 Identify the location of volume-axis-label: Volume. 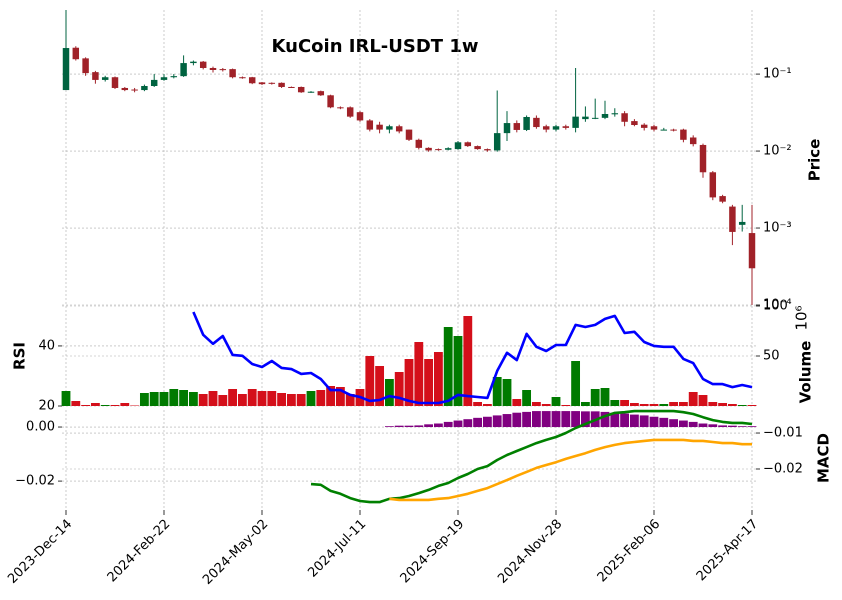
(806, 372).